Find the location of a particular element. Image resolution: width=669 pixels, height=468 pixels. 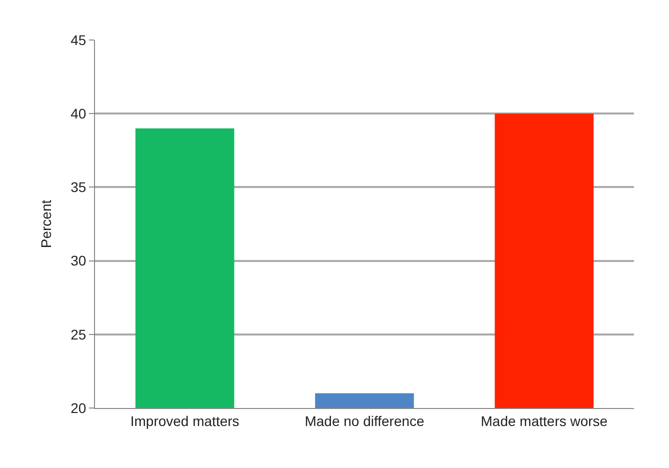

x-tick-label: Made no difference is located at coordinates (364, 420).